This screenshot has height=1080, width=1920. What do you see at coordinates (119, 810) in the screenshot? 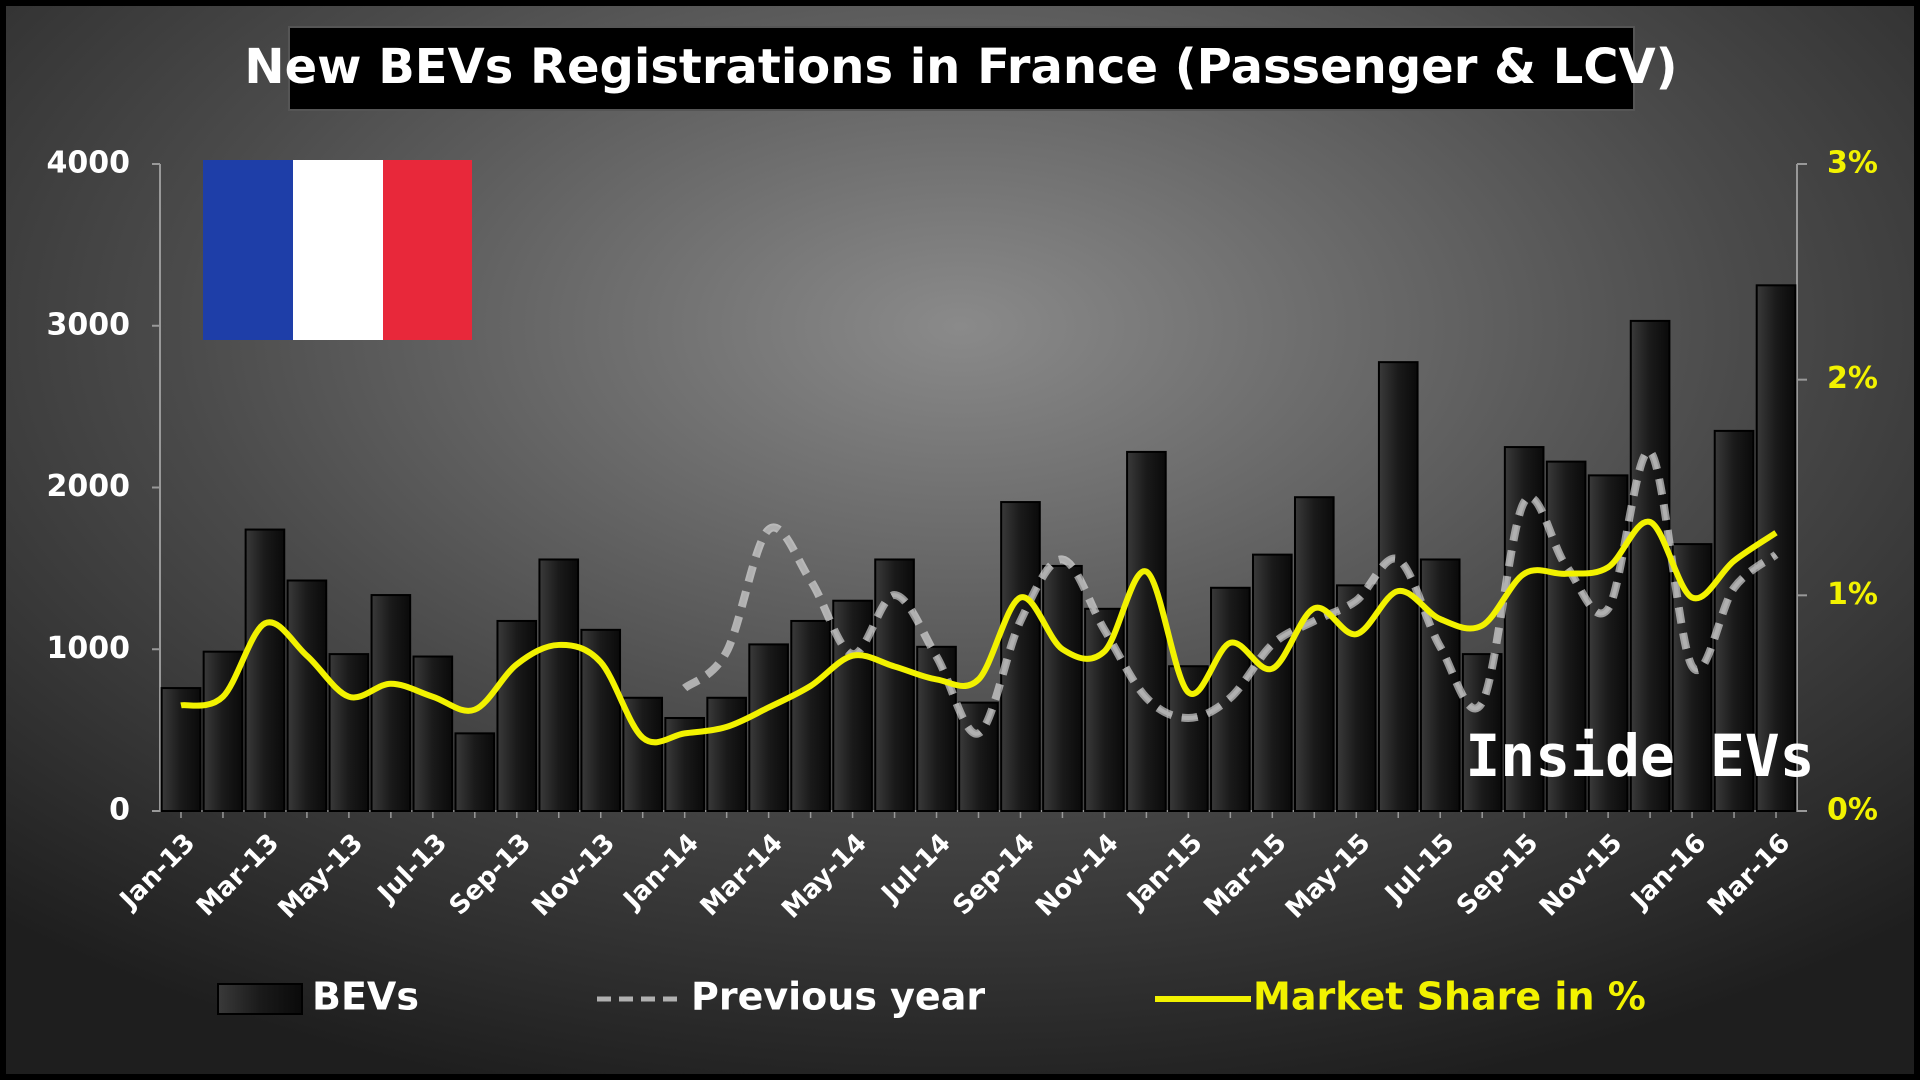
I see `y-tick-label: 0` at bounding box center [119, 810].